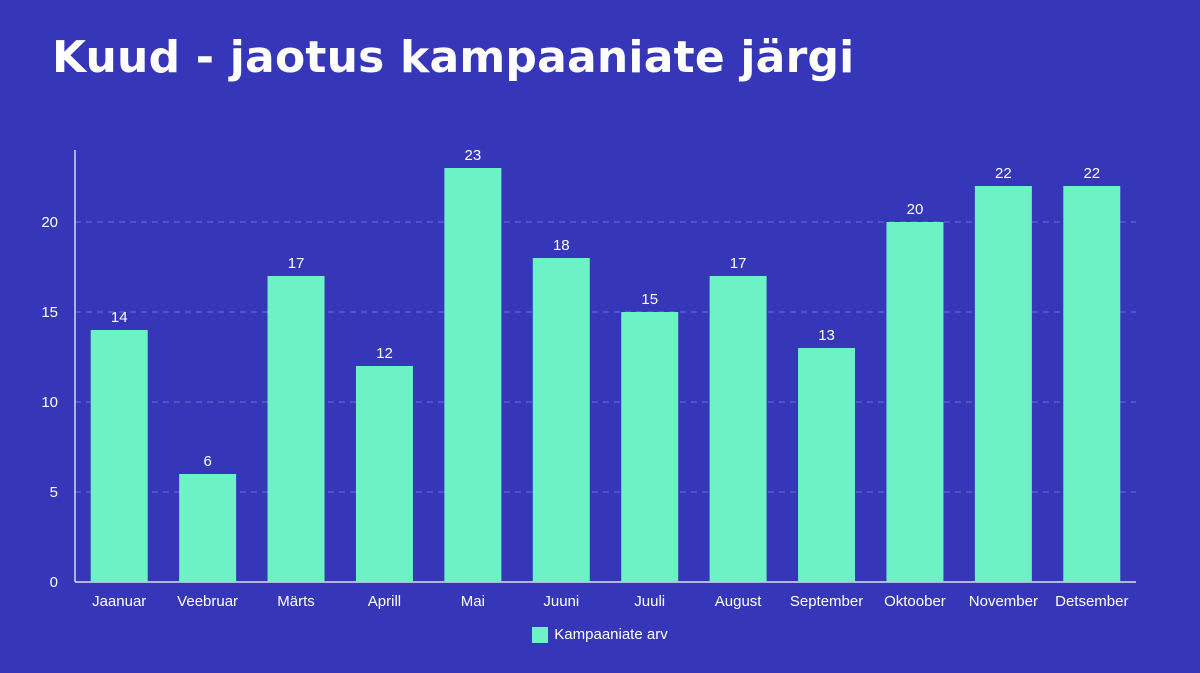 This screenshot has width=1200, height=673. Describe the element at coordinates (49, 312) in the screenshot. I see `y-tick-label: 15` at that location.